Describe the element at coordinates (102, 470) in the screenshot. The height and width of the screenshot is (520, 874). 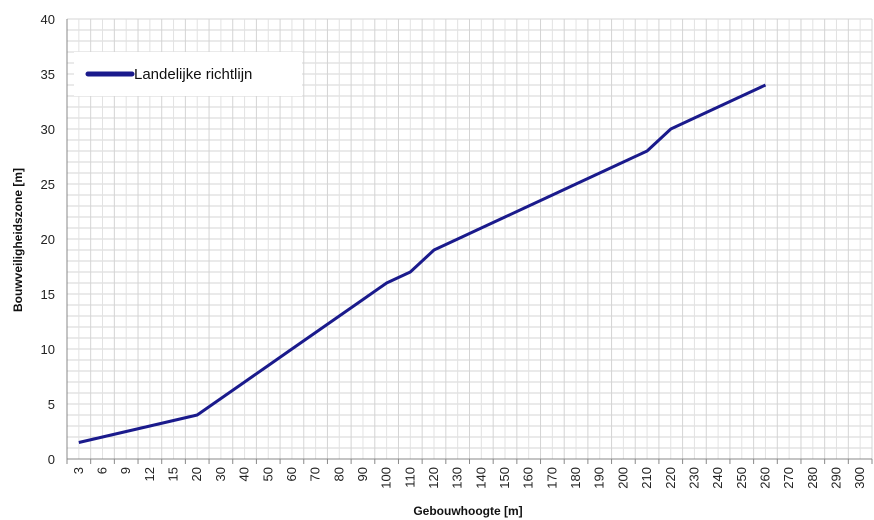
I see `x-tick-label: 6` at that location.